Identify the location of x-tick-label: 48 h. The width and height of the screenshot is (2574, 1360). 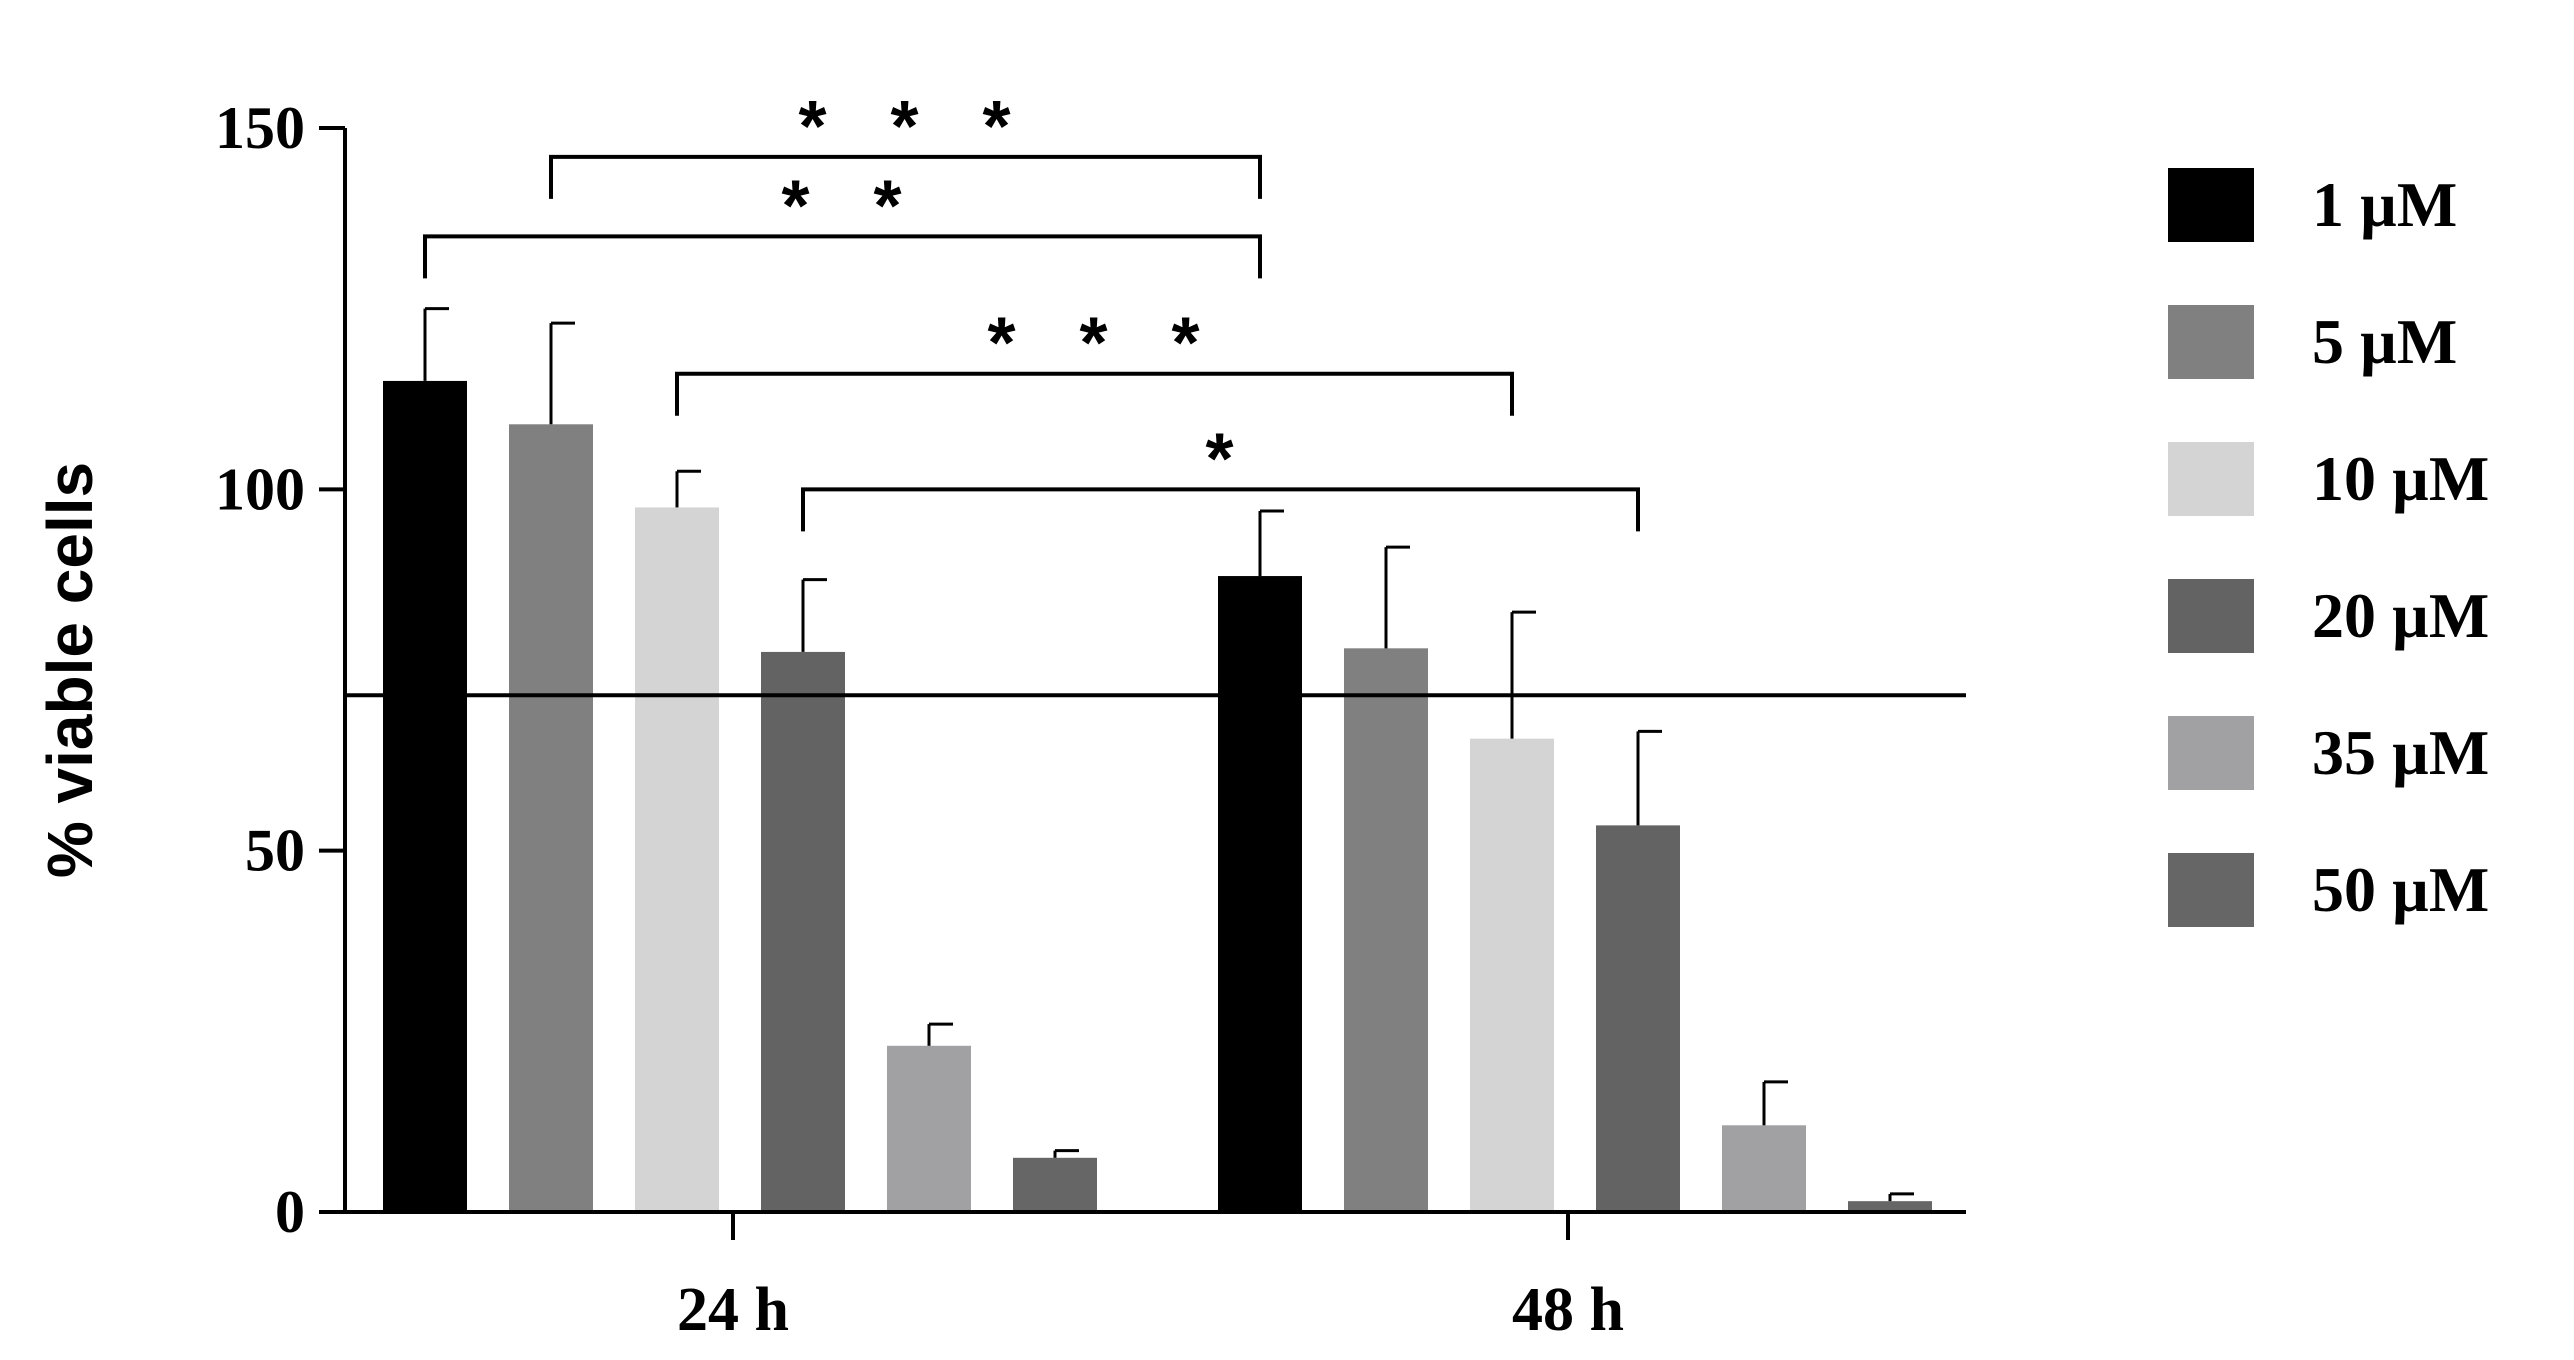
(1568, 1310).